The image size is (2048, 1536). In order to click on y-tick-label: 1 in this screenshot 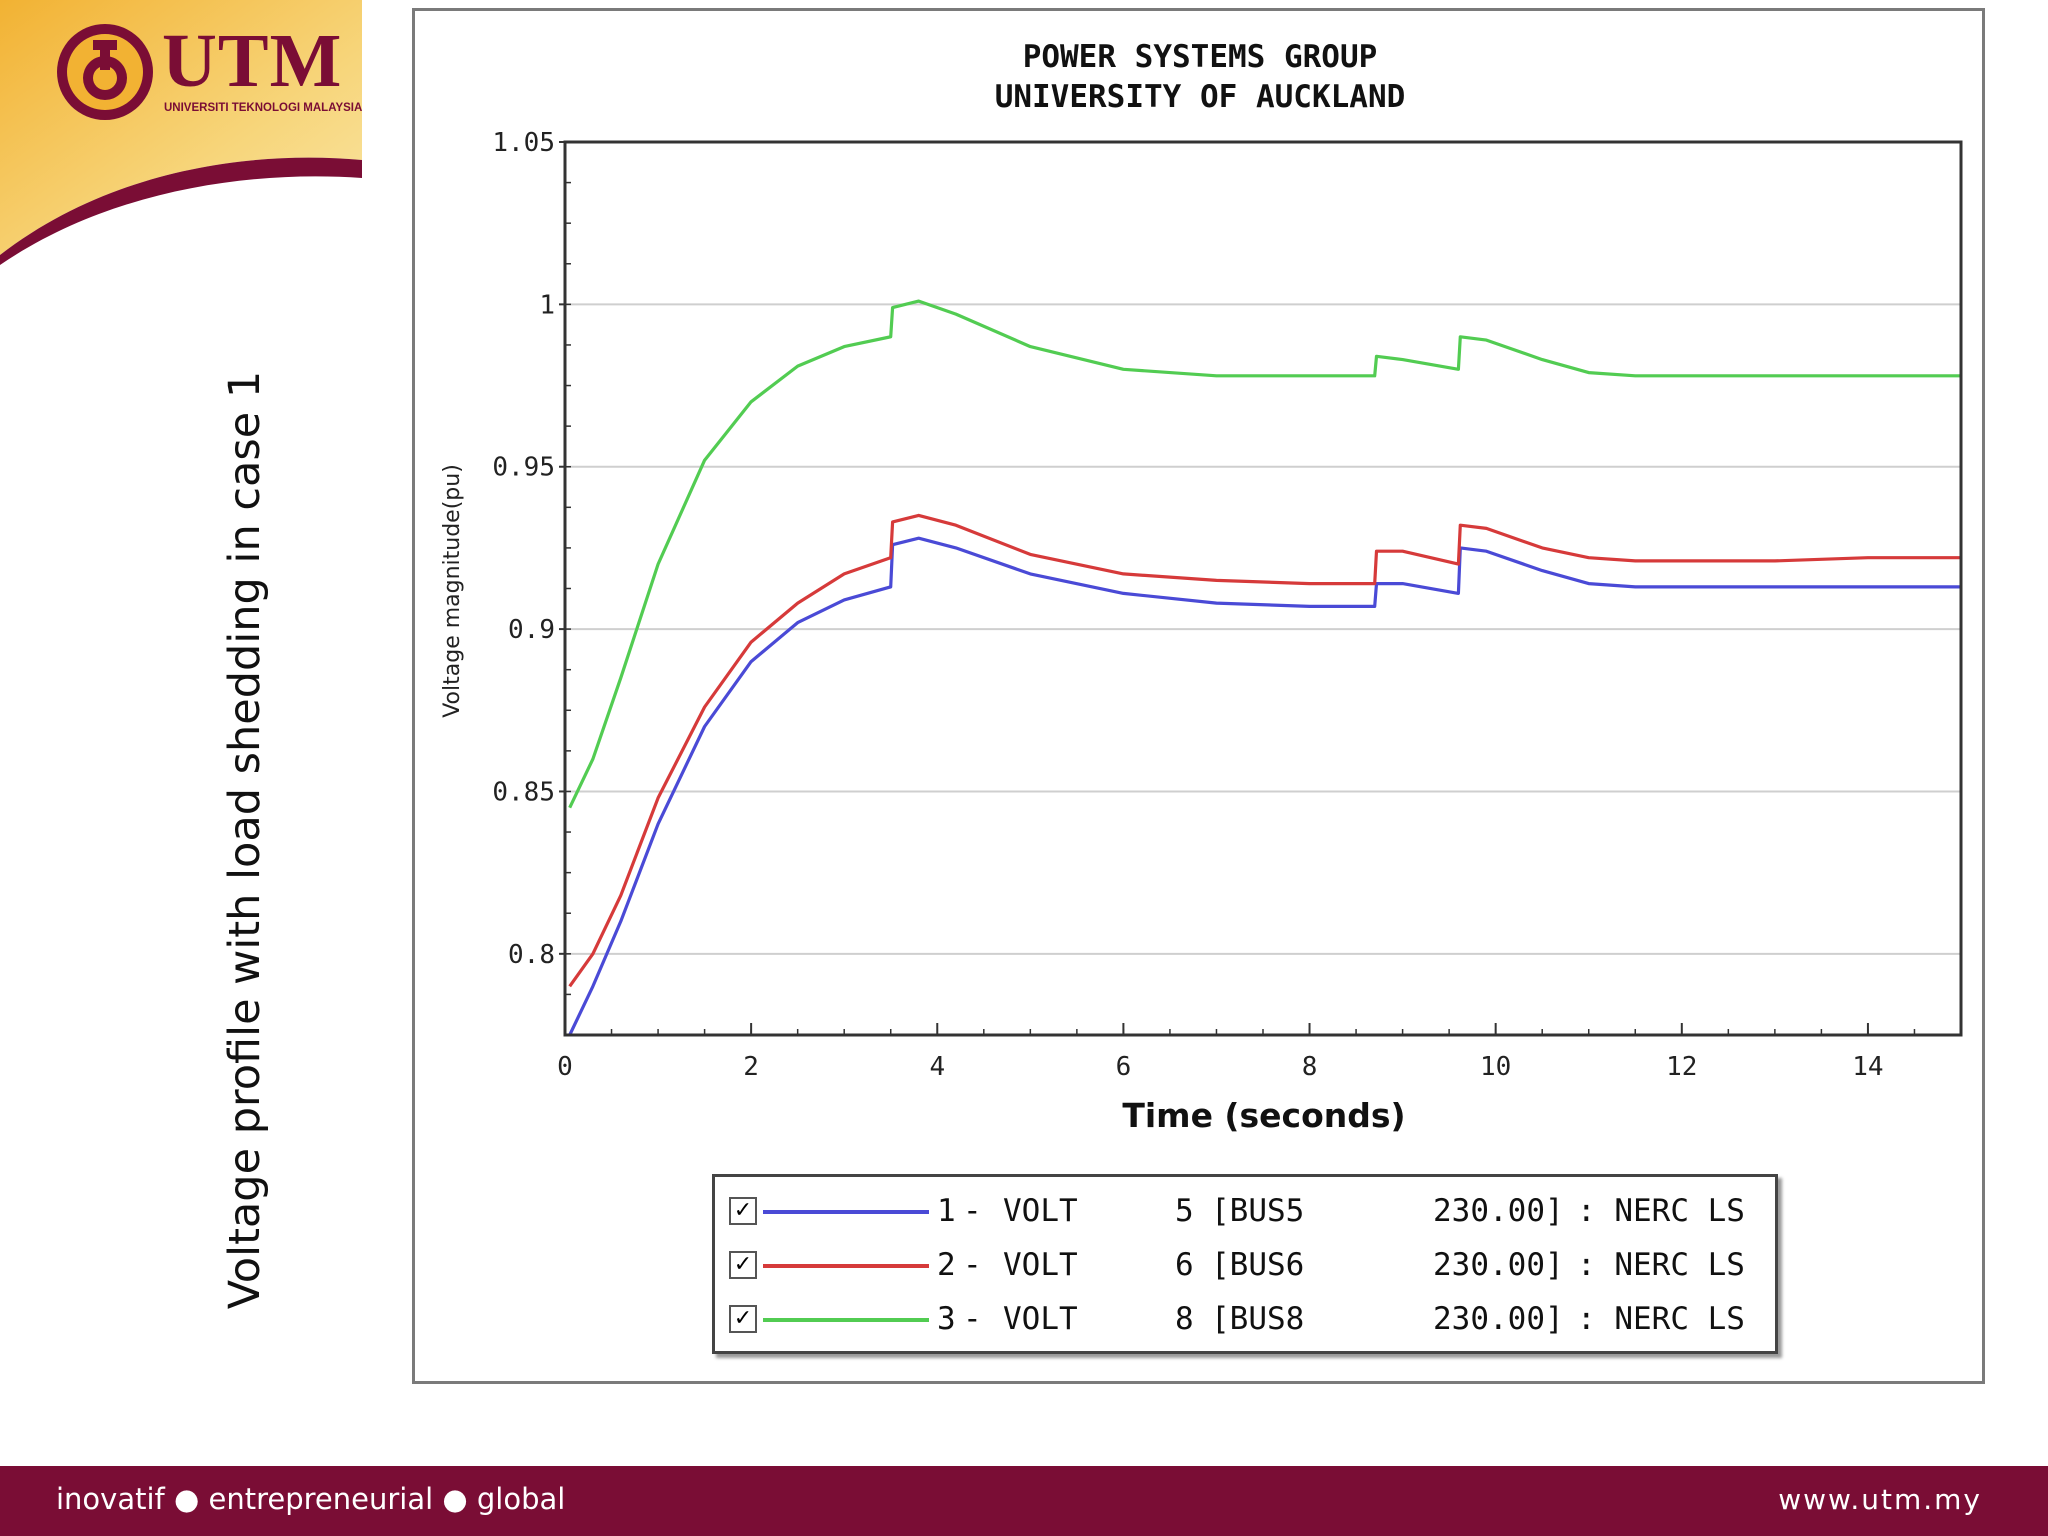, I will do `click(547, 305)`.